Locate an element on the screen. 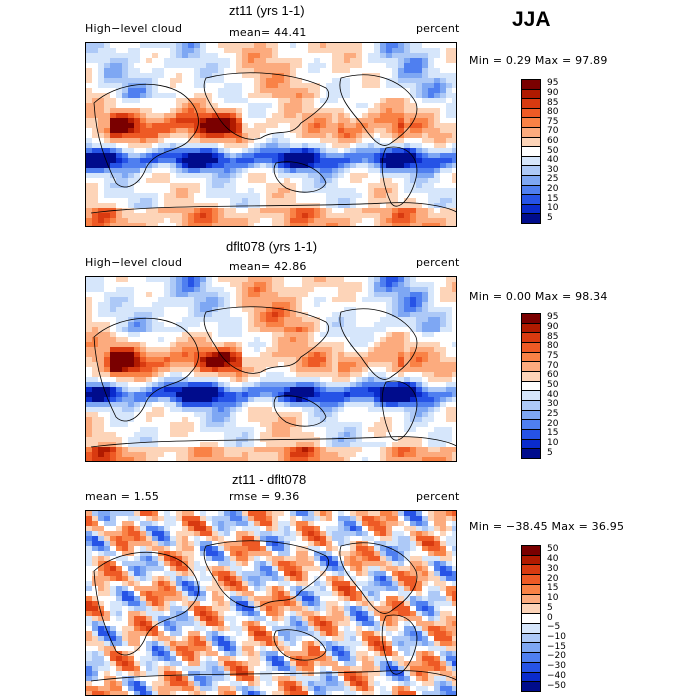 The height and width of the screenshot is (700, 700). panel2-mean-label: mean= 42.86 is located at coordinates (268, 266).